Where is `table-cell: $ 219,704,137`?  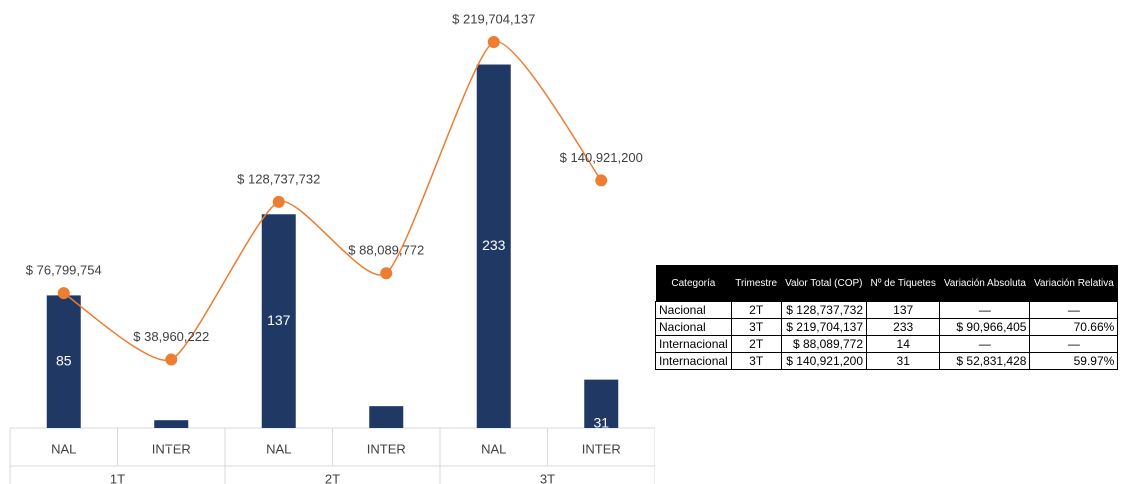
table-cell: $ 219,704,137 is located at coordinates (824, 327).